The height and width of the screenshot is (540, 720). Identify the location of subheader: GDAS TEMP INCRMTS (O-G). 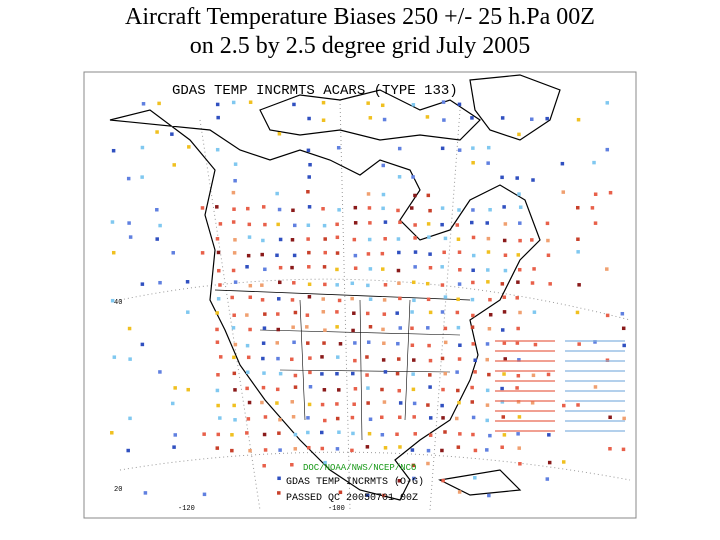
(355, 482).